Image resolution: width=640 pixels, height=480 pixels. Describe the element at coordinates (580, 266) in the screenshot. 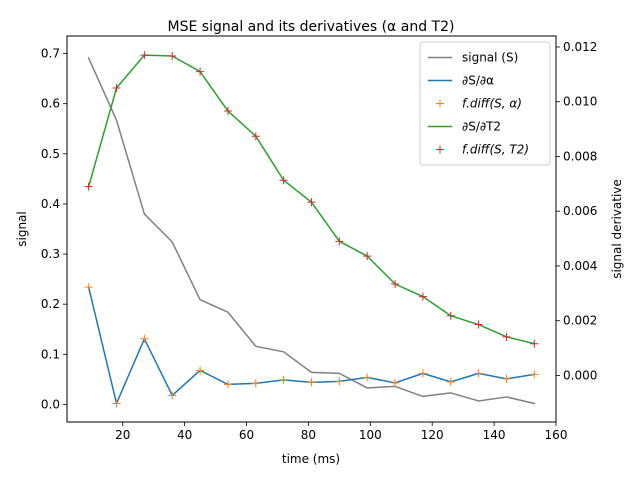

I see `y-tick-label-right: 0.004` at that location.